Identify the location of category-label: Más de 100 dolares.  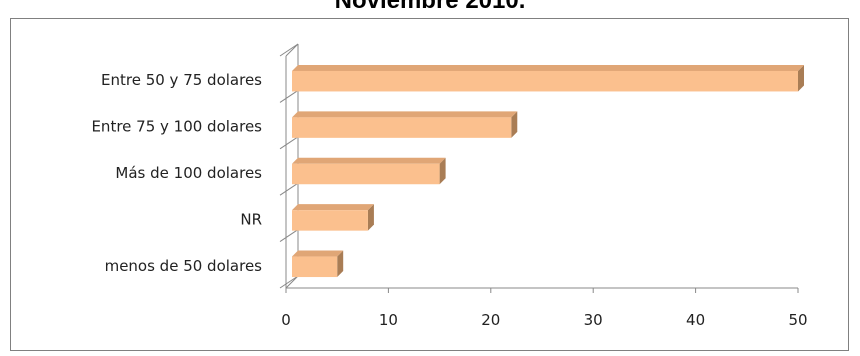
(188, 173).